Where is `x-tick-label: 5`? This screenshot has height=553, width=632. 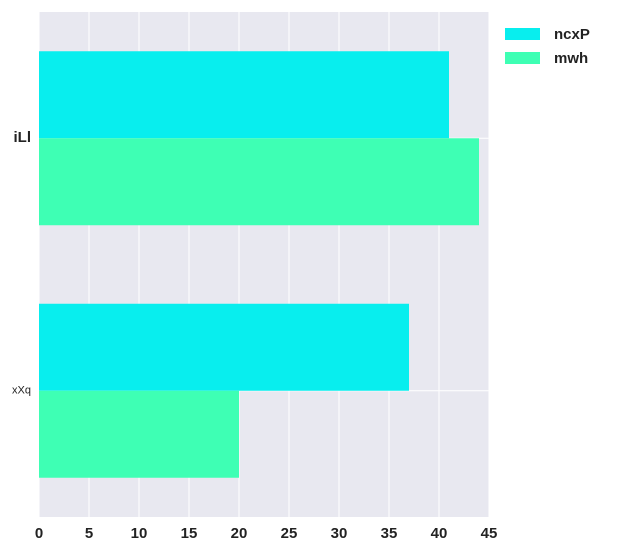 x-tick-label: 5 is located at coordinates (89, 533).